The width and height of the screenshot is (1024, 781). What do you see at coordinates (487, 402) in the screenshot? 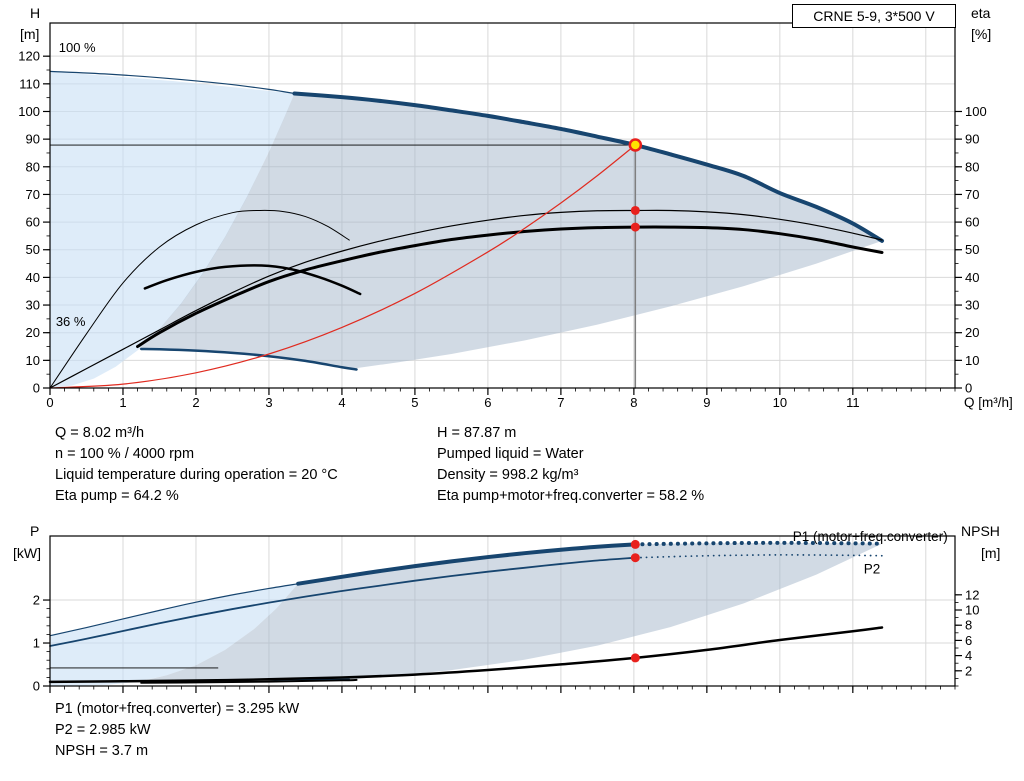
I see `x-tick-label: 6` at bounding box center [487, 402].